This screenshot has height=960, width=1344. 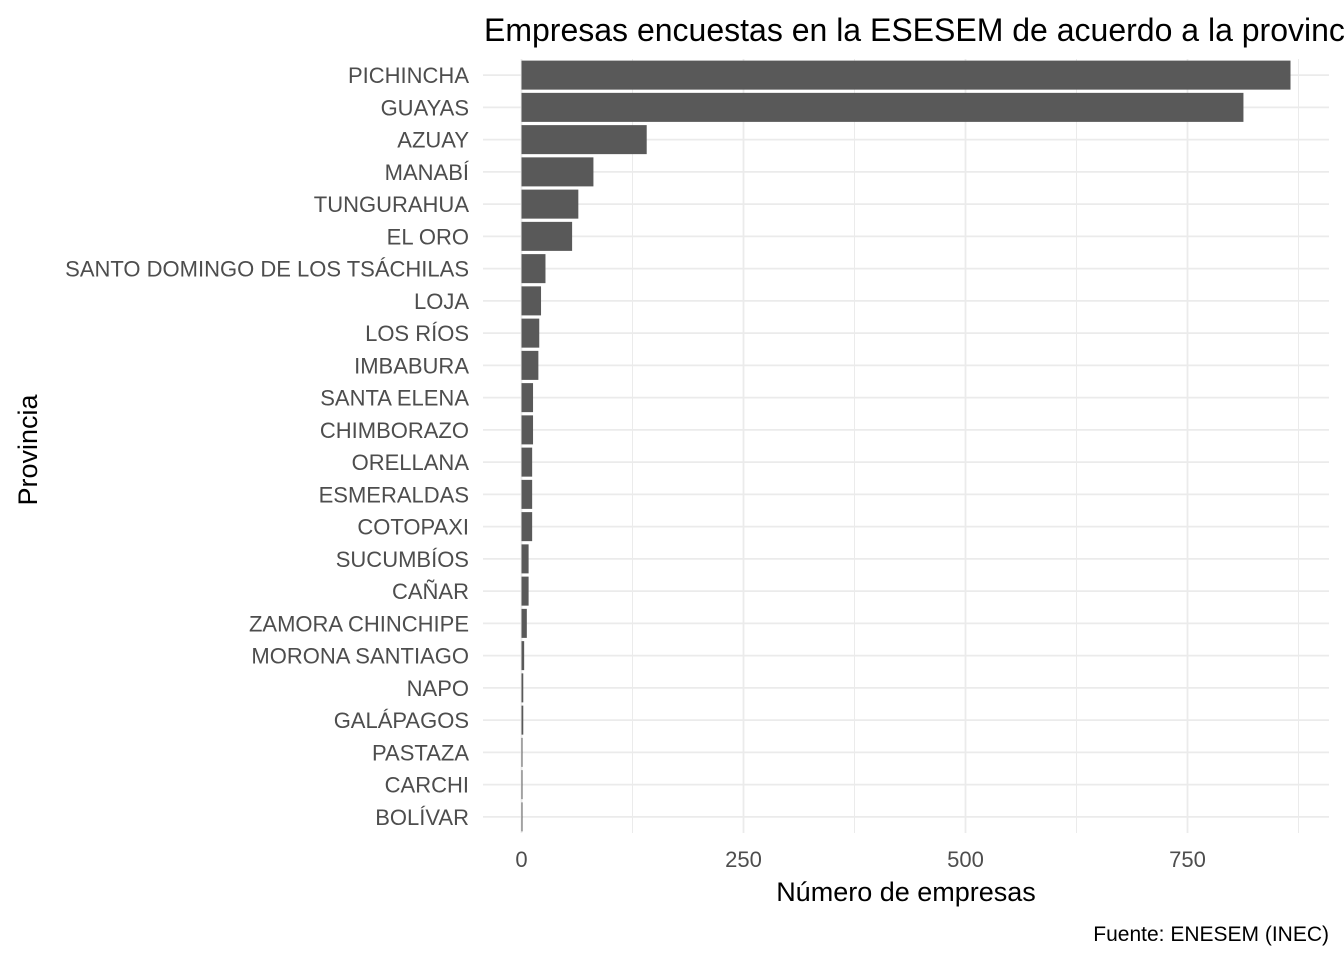 I want to click on y-tick-label: MANABÍ, so click(x=427, y=172).